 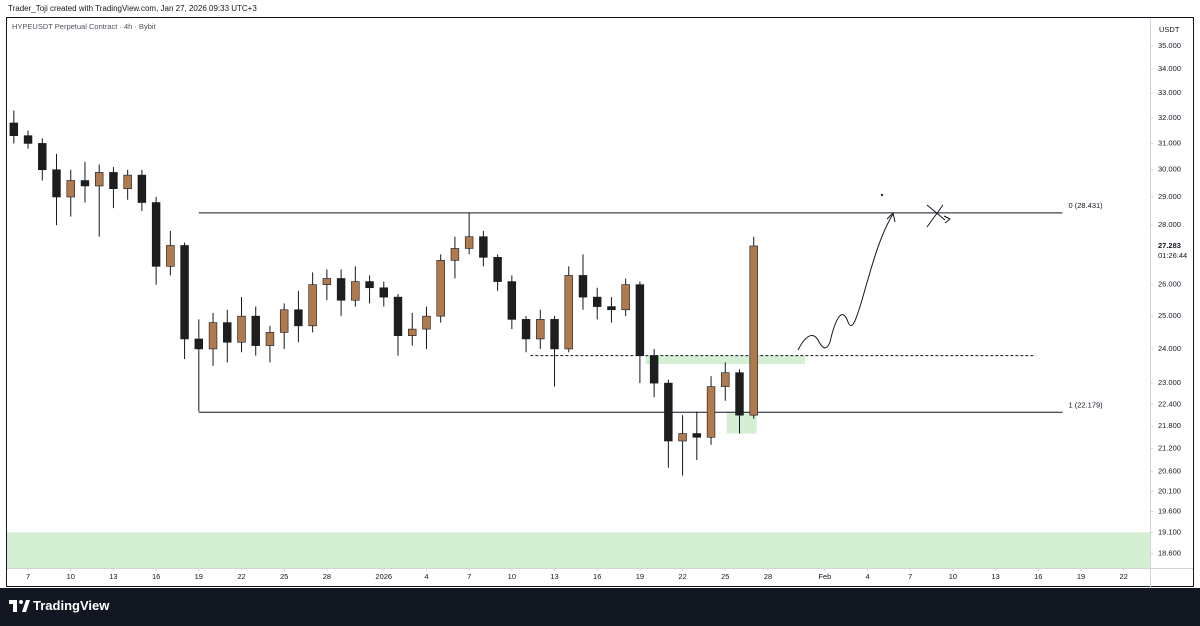 What do you see at coordinates (1169, 348) in the screenshot?
I see `y-tick-label: 24.000` at bounding box center [1169, 348].